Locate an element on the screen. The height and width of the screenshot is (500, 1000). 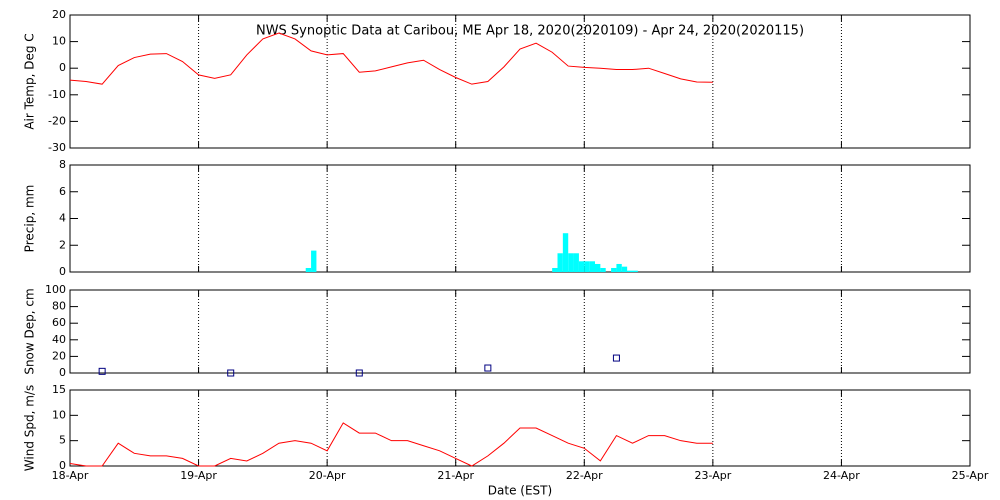
x-tick-label: 19-Apr is located at coordinates (198, 475).